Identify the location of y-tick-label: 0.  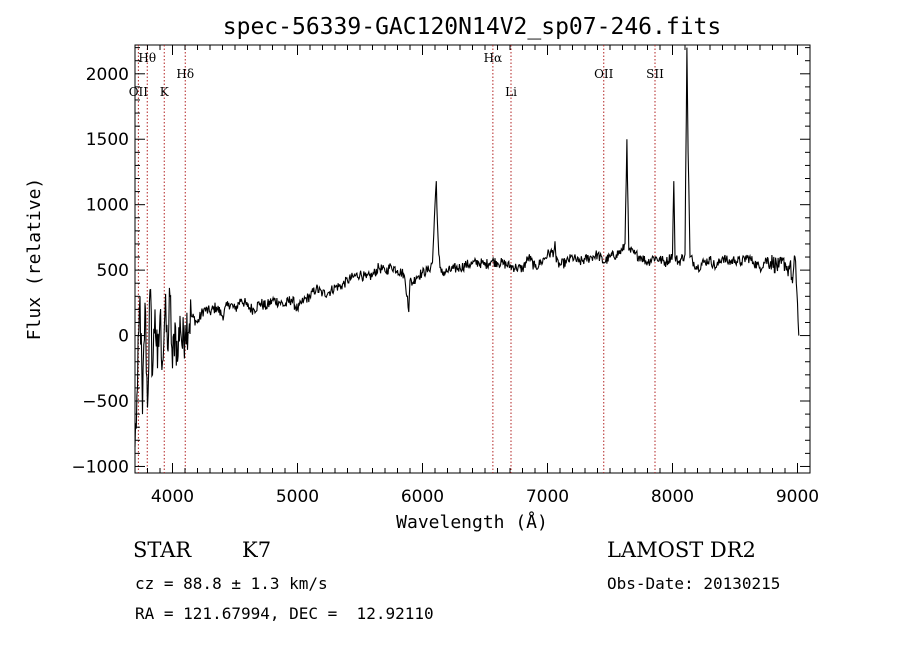
(123, 337).